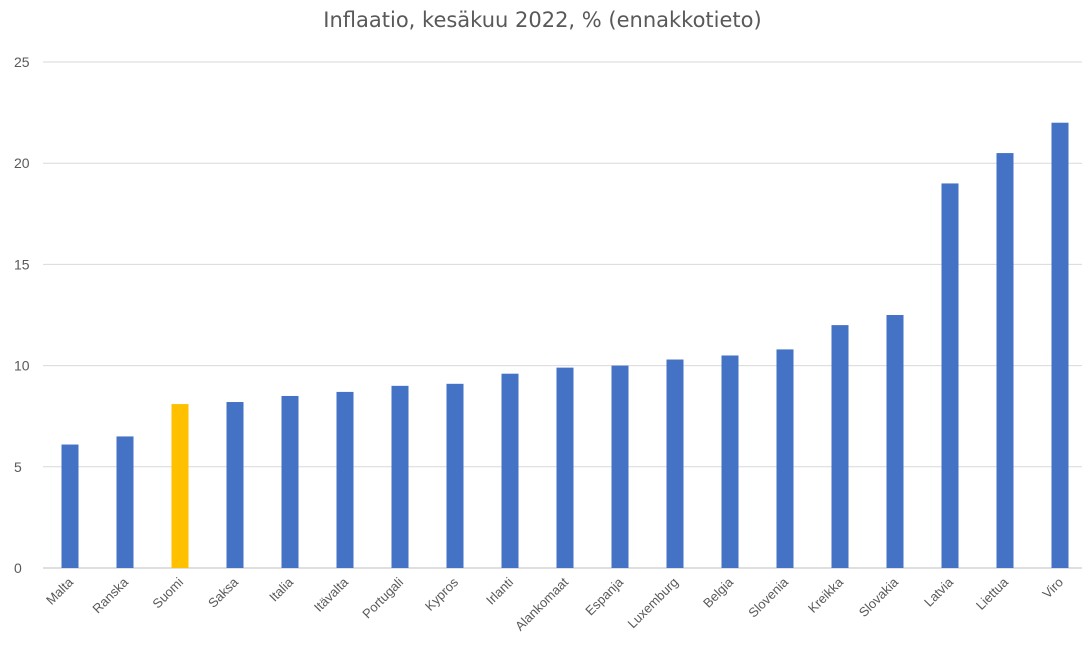  I want to click on x-tick-label: Irlanti, so click(499, 590).